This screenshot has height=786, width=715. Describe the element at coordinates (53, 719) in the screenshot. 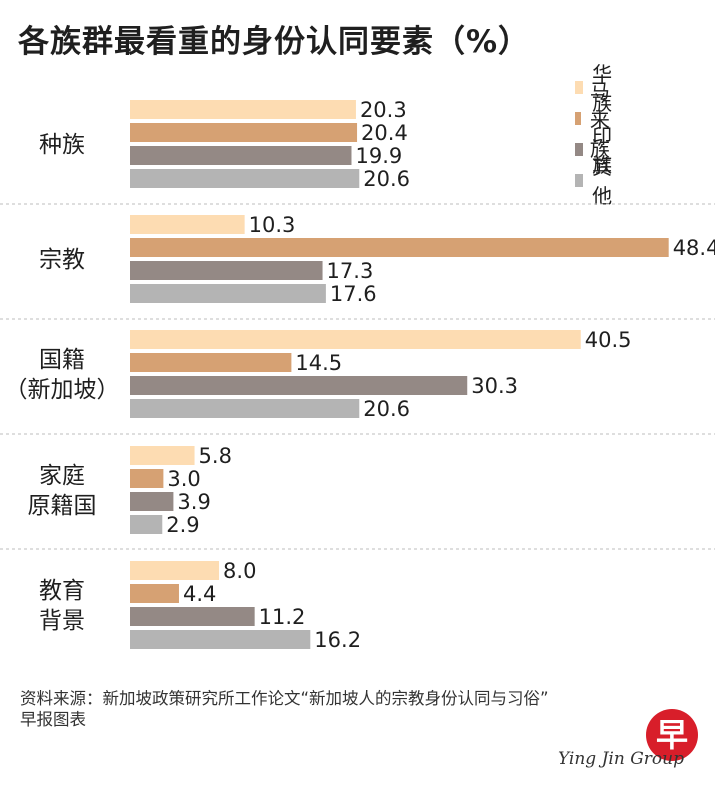

I see `credit-line: 早报图表` at that location.